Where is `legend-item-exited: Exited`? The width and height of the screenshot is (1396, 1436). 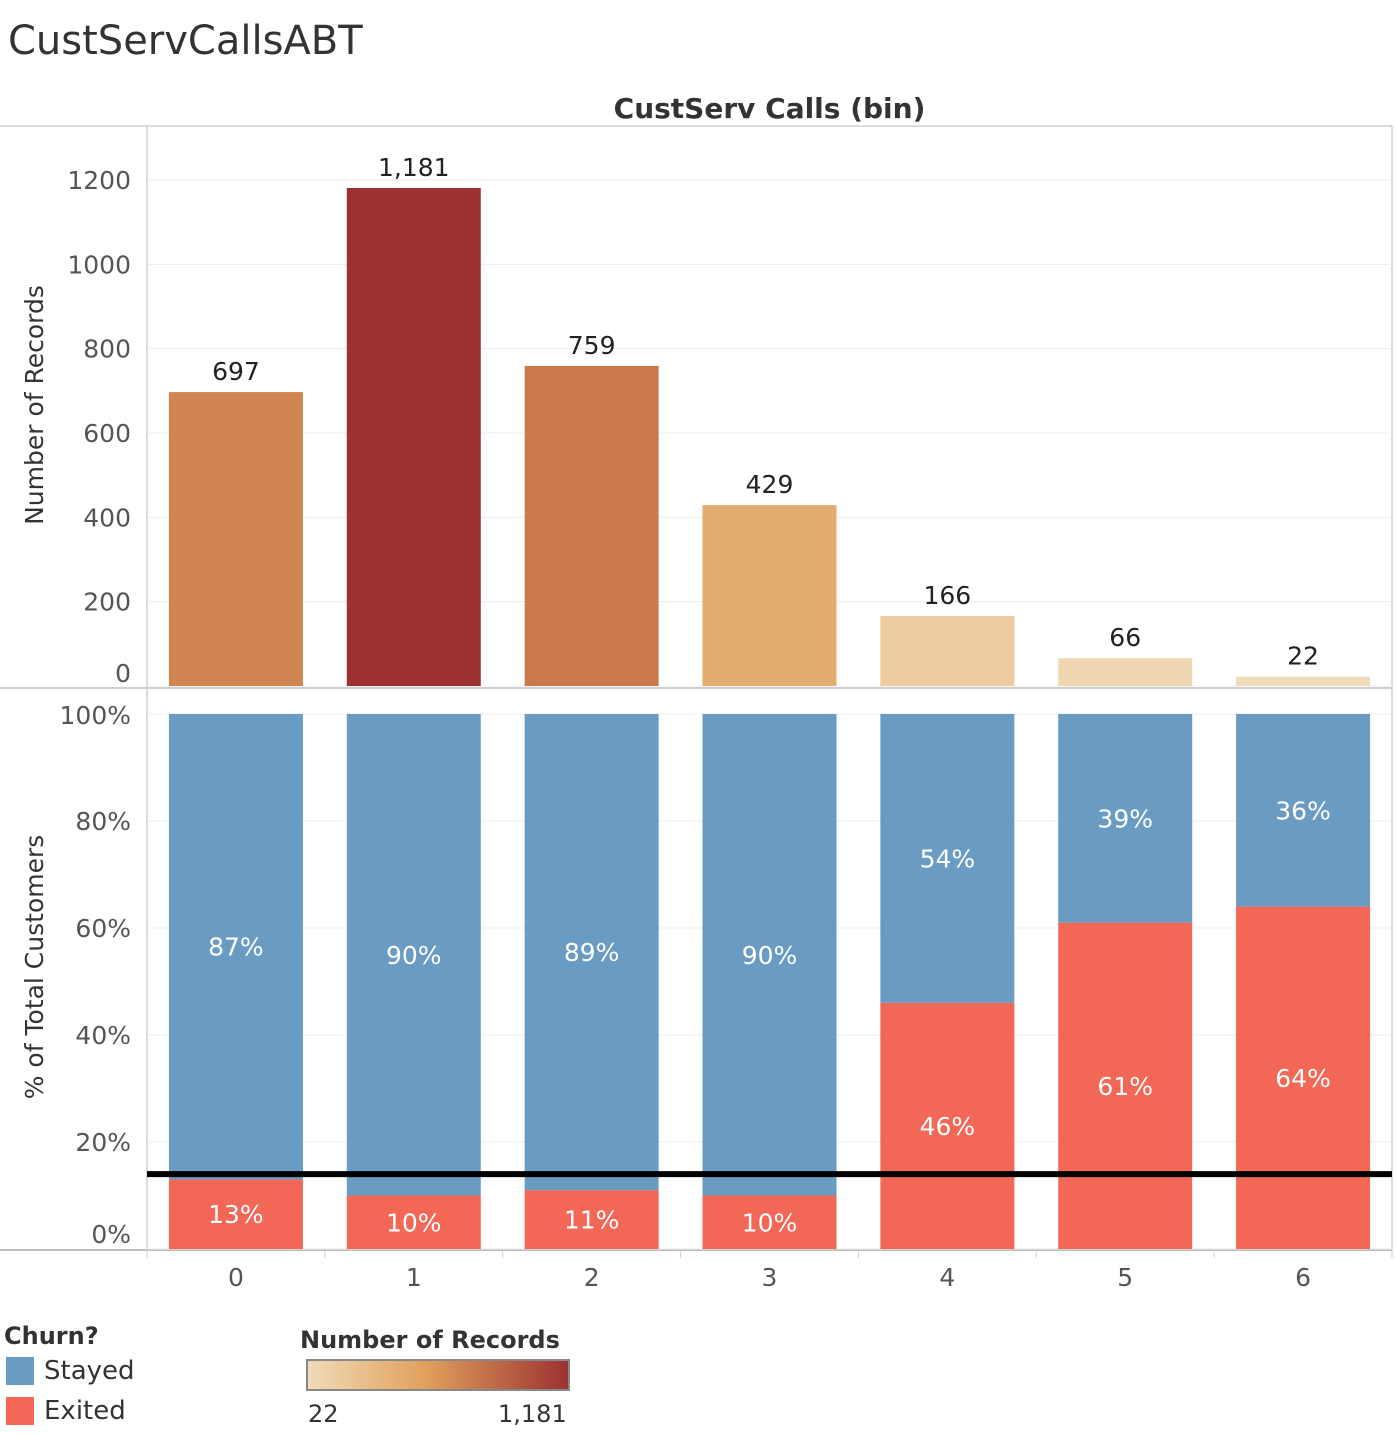
legend-item-exited: Exited is located at coordinates (66, 1411).